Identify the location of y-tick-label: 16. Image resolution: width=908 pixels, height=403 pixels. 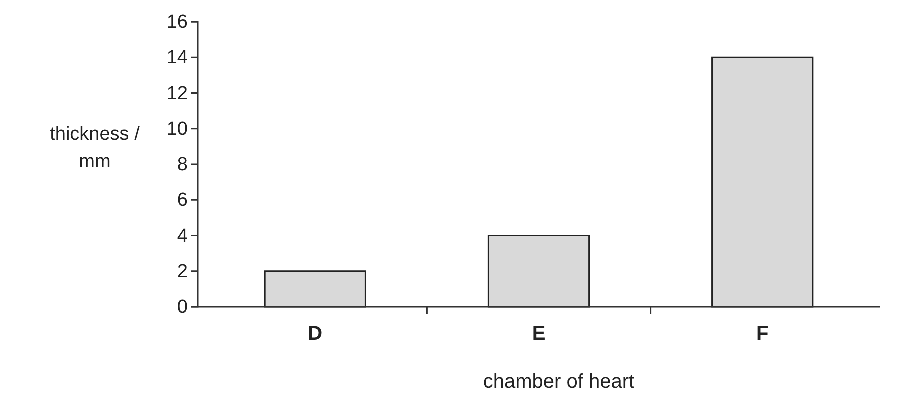
(177, 23).